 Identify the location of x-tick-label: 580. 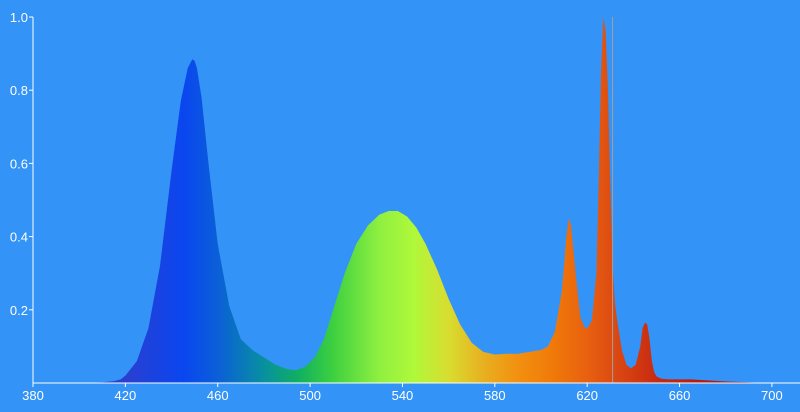
(495, 395).